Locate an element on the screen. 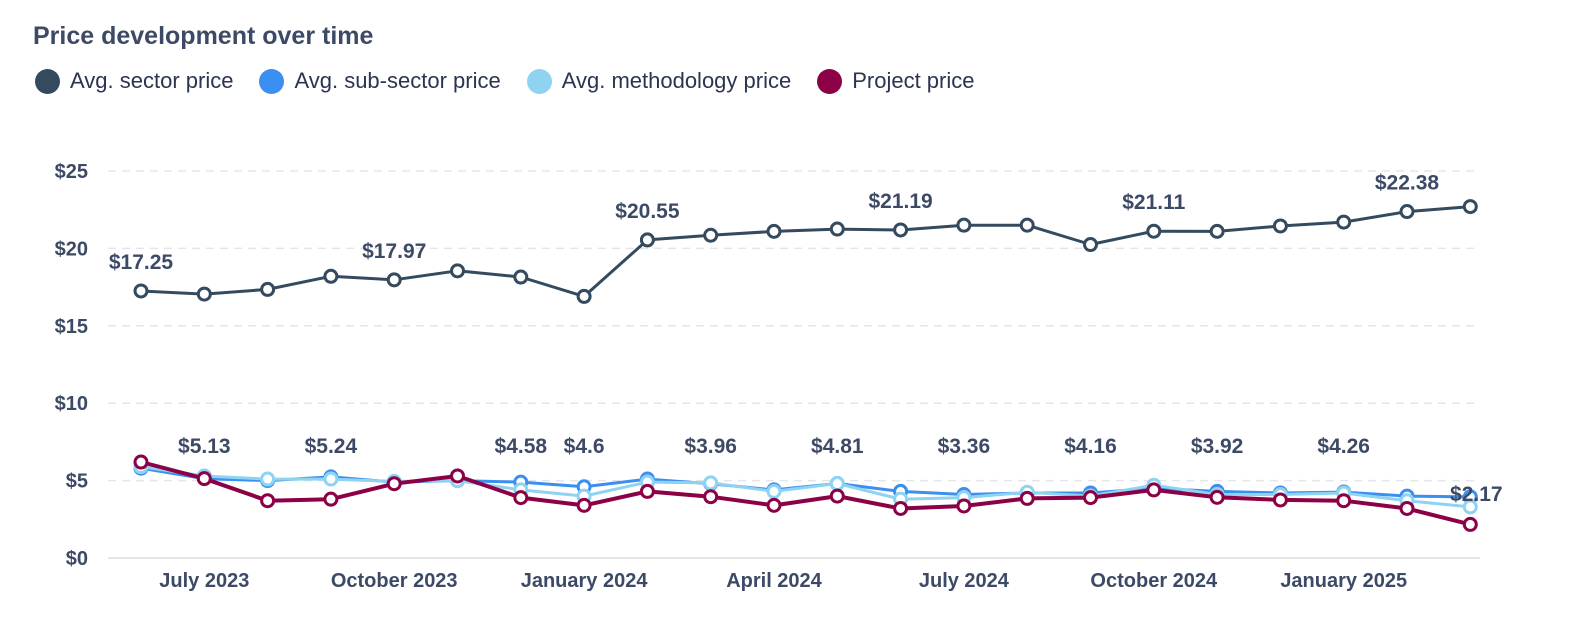 Image resolution: width=1570 pixels, height=632 pixels. legend-item-sub-sector: Avg. sub-sector price is located at coordinates (380, 81).